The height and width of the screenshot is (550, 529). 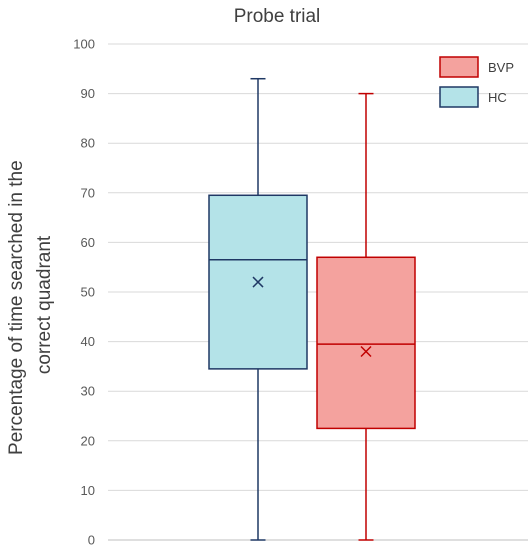 What do you see at coordinates (501, 67) in the screenshot?
I see `legend-label-bvp: BVP` at bounding box center [501, 67].